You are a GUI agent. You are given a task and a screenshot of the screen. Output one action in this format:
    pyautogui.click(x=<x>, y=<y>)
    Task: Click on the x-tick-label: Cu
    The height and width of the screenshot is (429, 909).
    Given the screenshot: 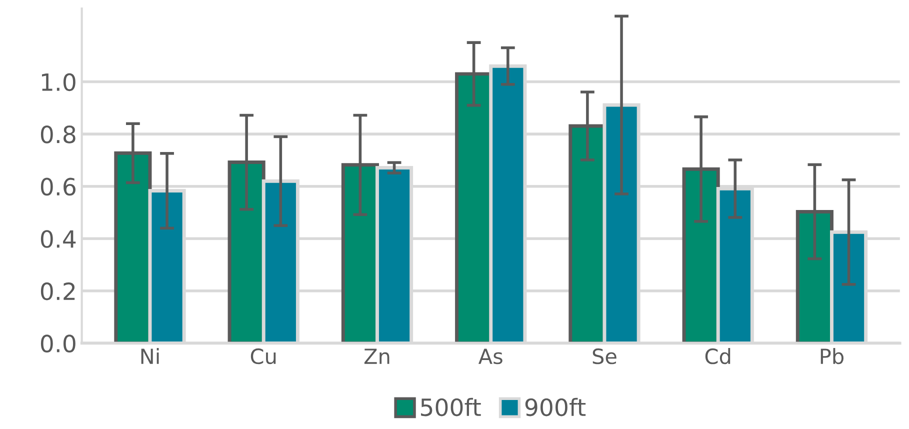 What is the action you would take?
    pyautogui.click(x=263, y=356)
    